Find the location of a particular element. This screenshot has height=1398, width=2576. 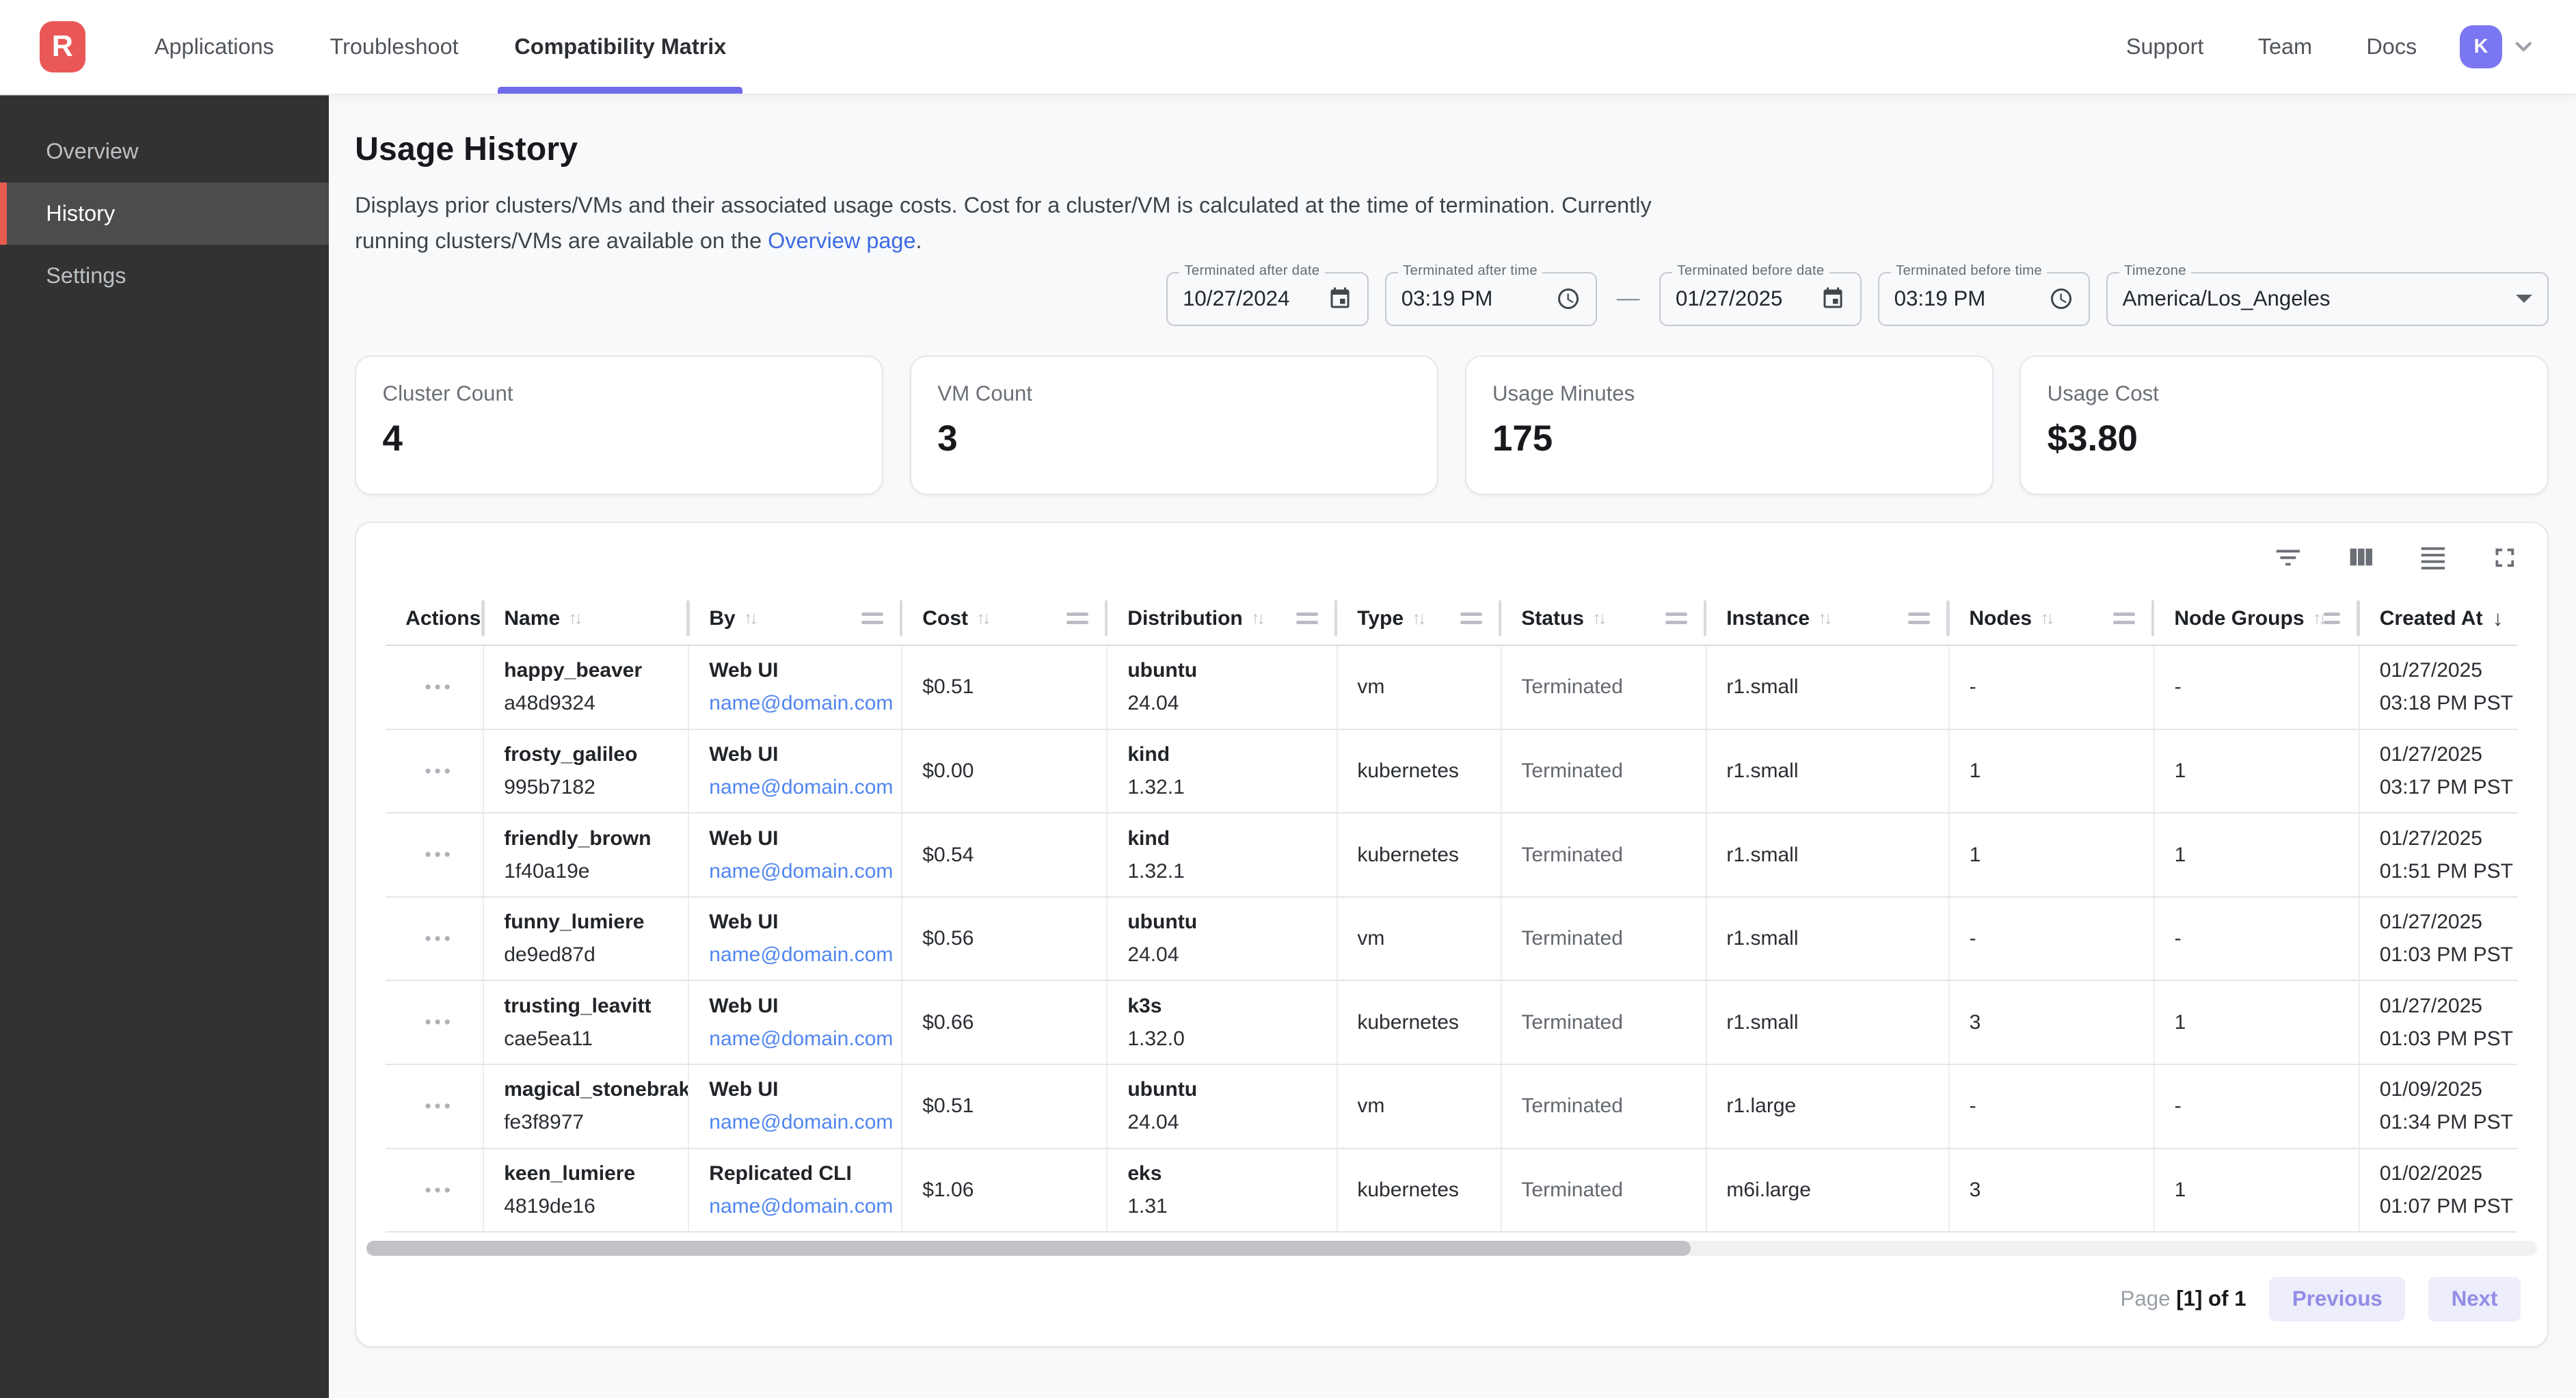

distribution-version: 24.04 is located at coordinates (1153, 703).